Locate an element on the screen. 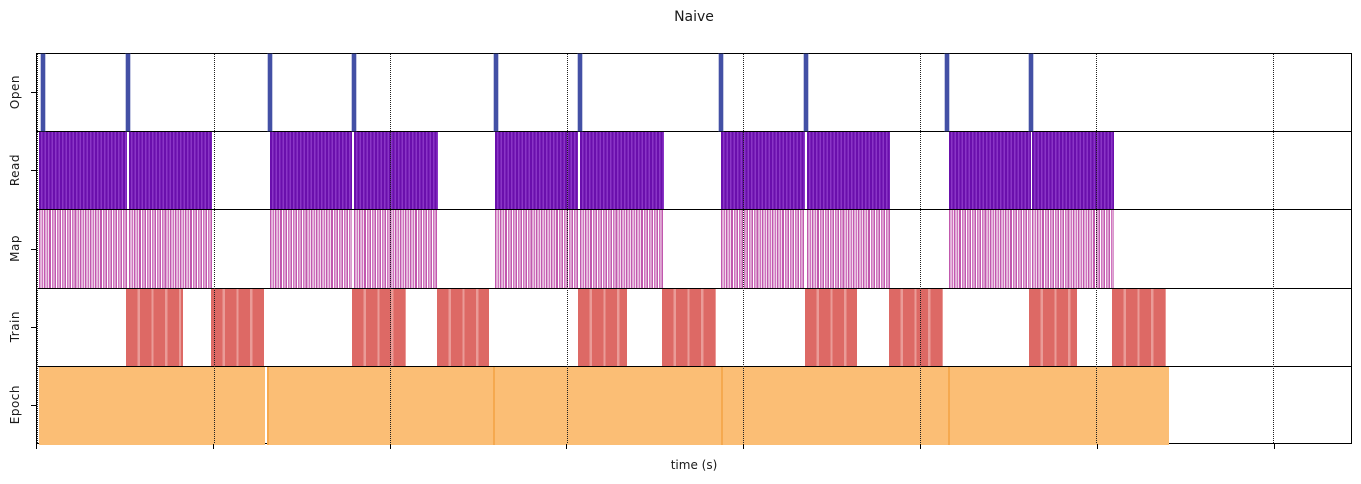 Image resolution: width=1361 pixels, height=484 pixels. x-axis-label: time (s) is located at coordinates (694, 465).